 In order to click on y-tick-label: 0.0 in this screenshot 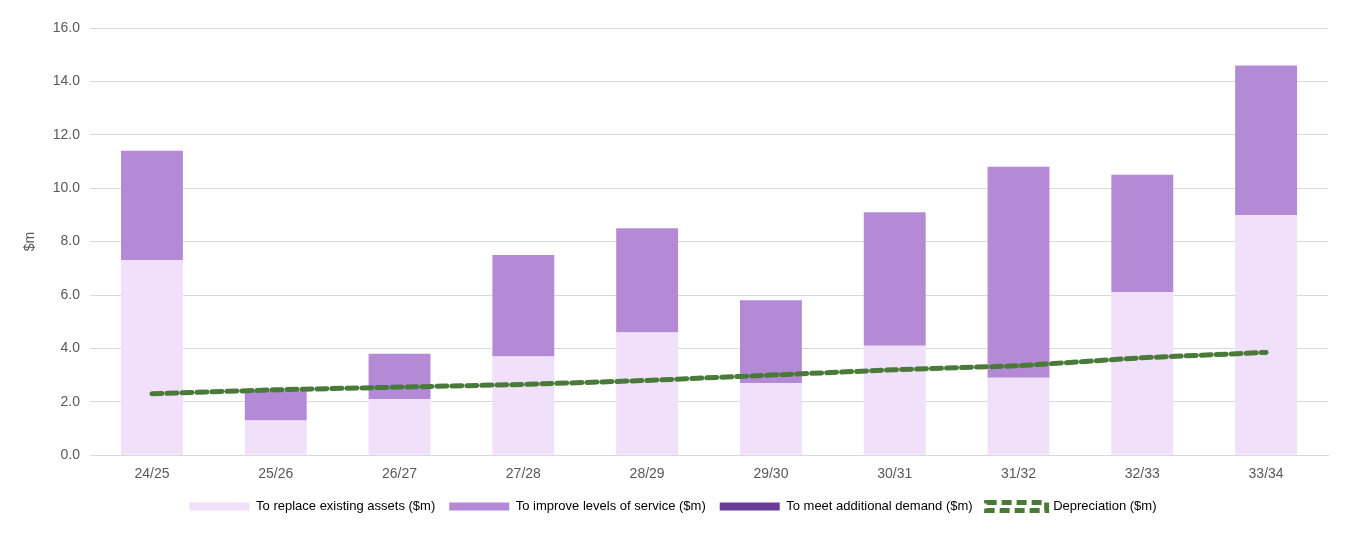, I will do `click(70, 454)`.